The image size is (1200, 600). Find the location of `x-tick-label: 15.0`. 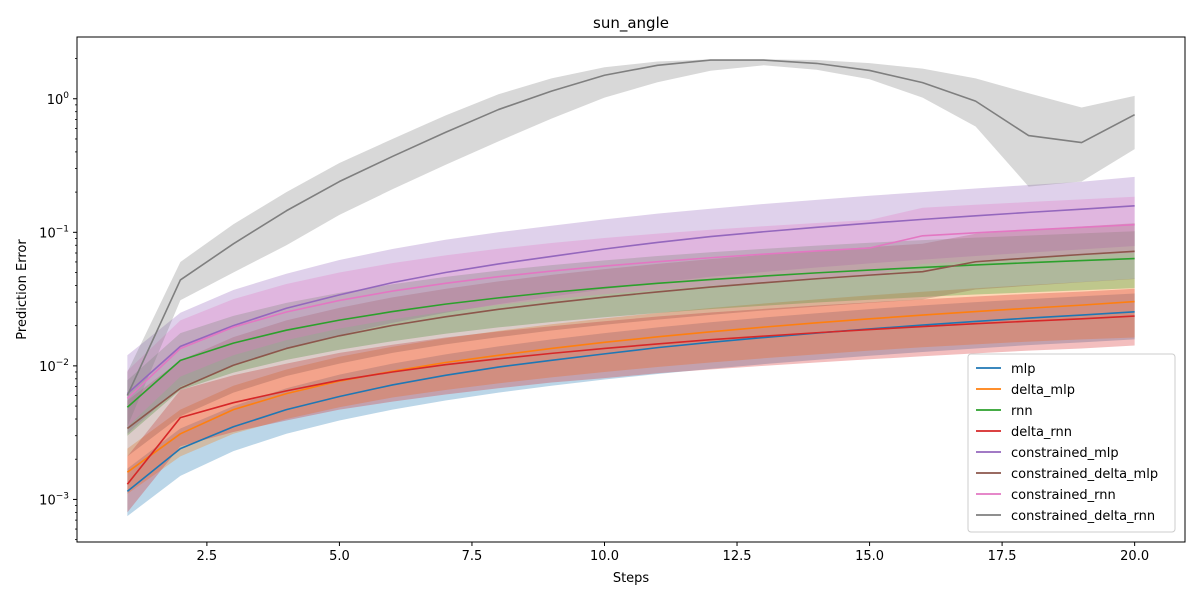

x-tick-label: 15.0 is located at coordinates (869, 556).